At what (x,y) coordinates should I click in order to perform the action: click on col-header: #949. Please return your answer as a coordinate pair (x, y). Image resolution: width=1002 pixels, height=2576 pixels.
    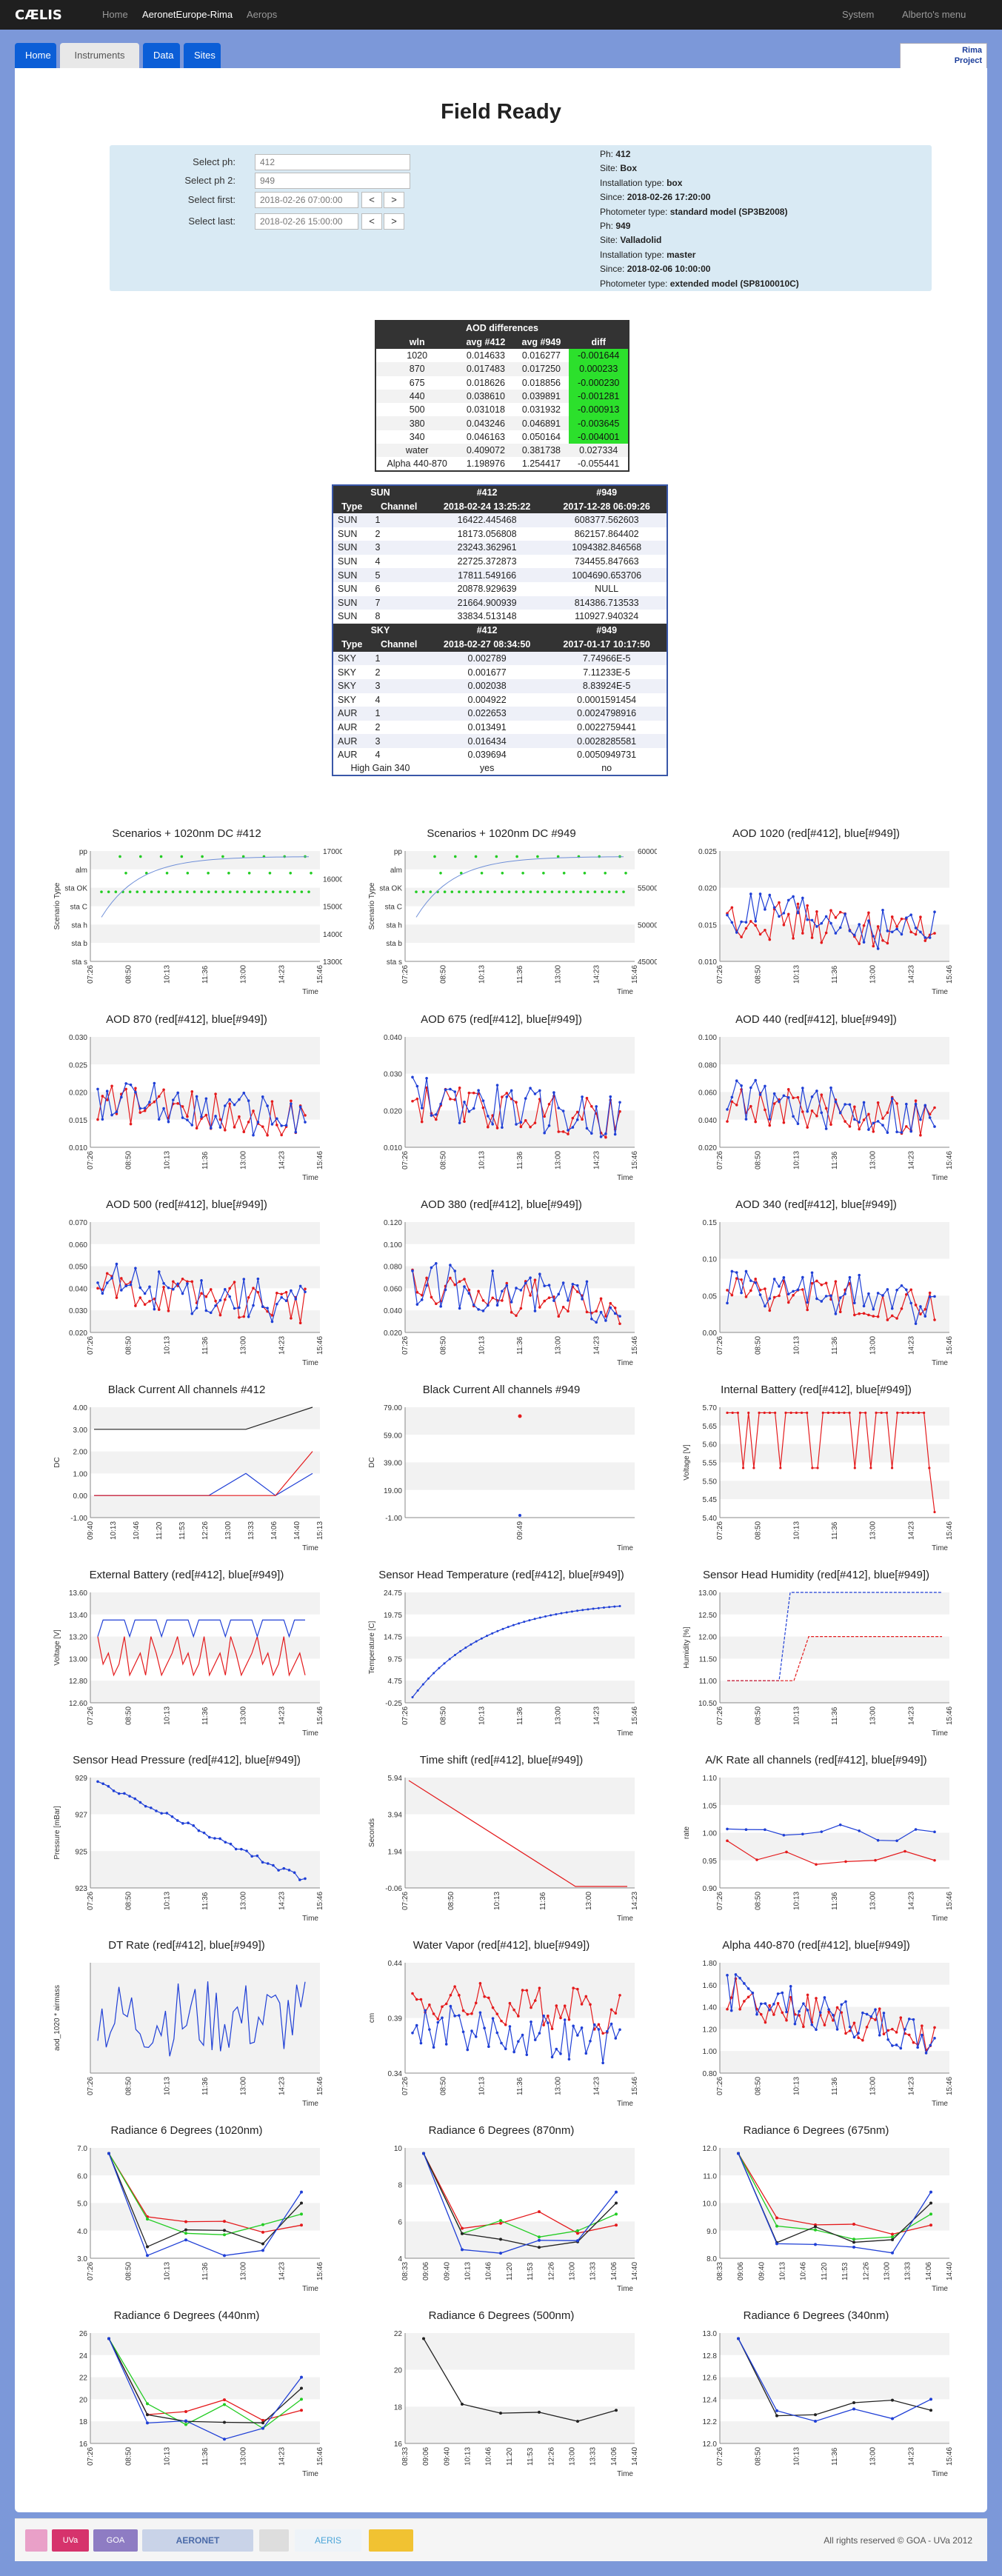
    Looking at the image, I should click on (607, 630).